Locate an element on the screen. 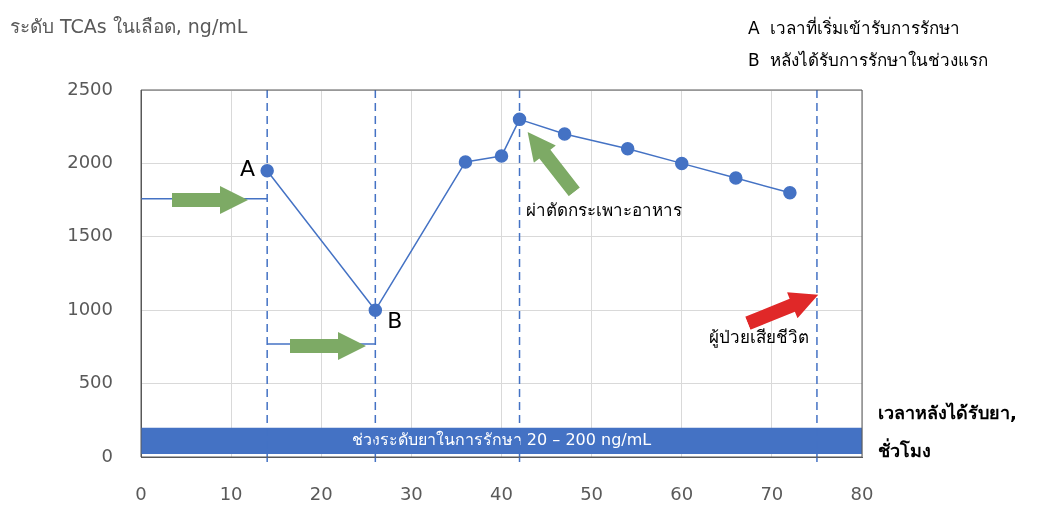 This screenshot has height=508, width=1049. x-tick-label: 80 is located at coordinates (862, 494).